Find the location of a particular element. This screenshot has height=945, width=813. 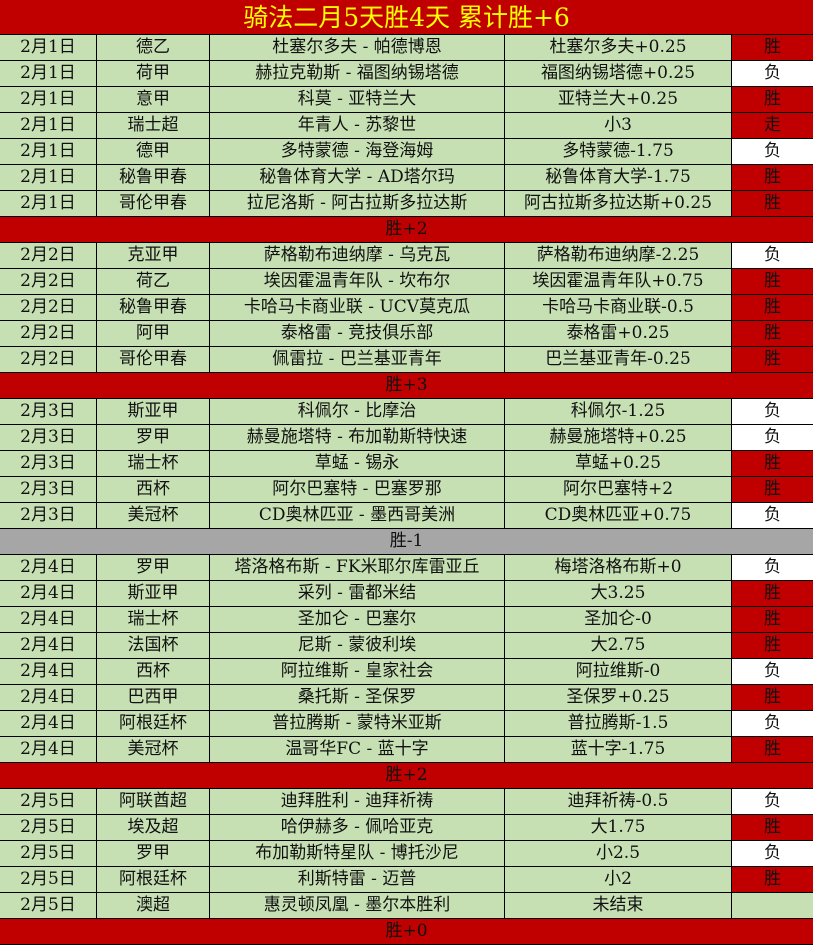

table-row: 2月4日 斯亚甲 采列 - 雷都米结 大3.25 胜 is located at coordinates (406, 594).